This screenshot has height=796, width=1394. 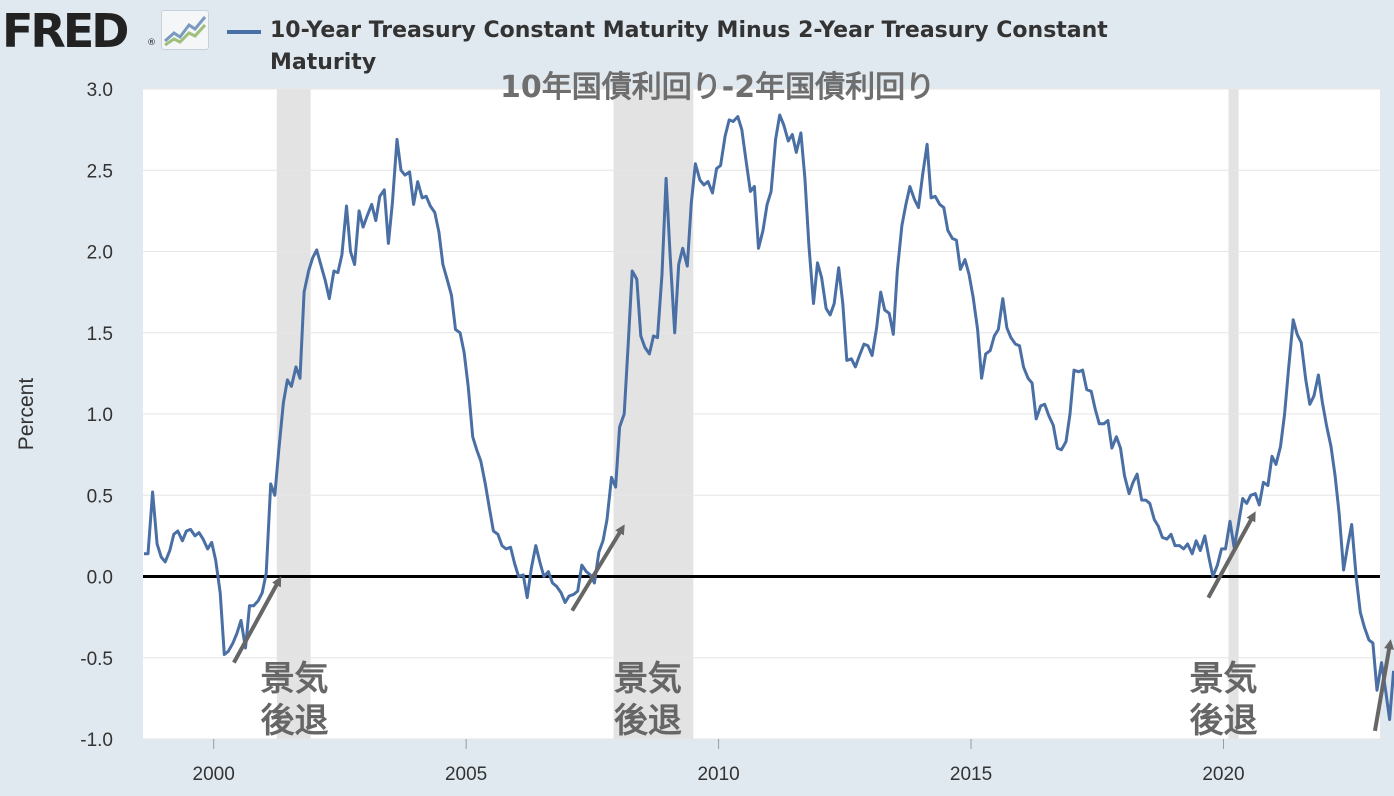 I want to click on x-tick-label: 2000, so click(x=214, y=774).